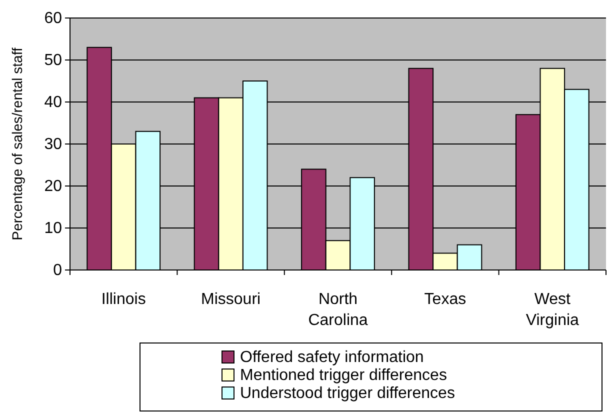 The width and height of the screenshot is (612, 416). I want to click on y-tick-label: 10, so click(53, 229).